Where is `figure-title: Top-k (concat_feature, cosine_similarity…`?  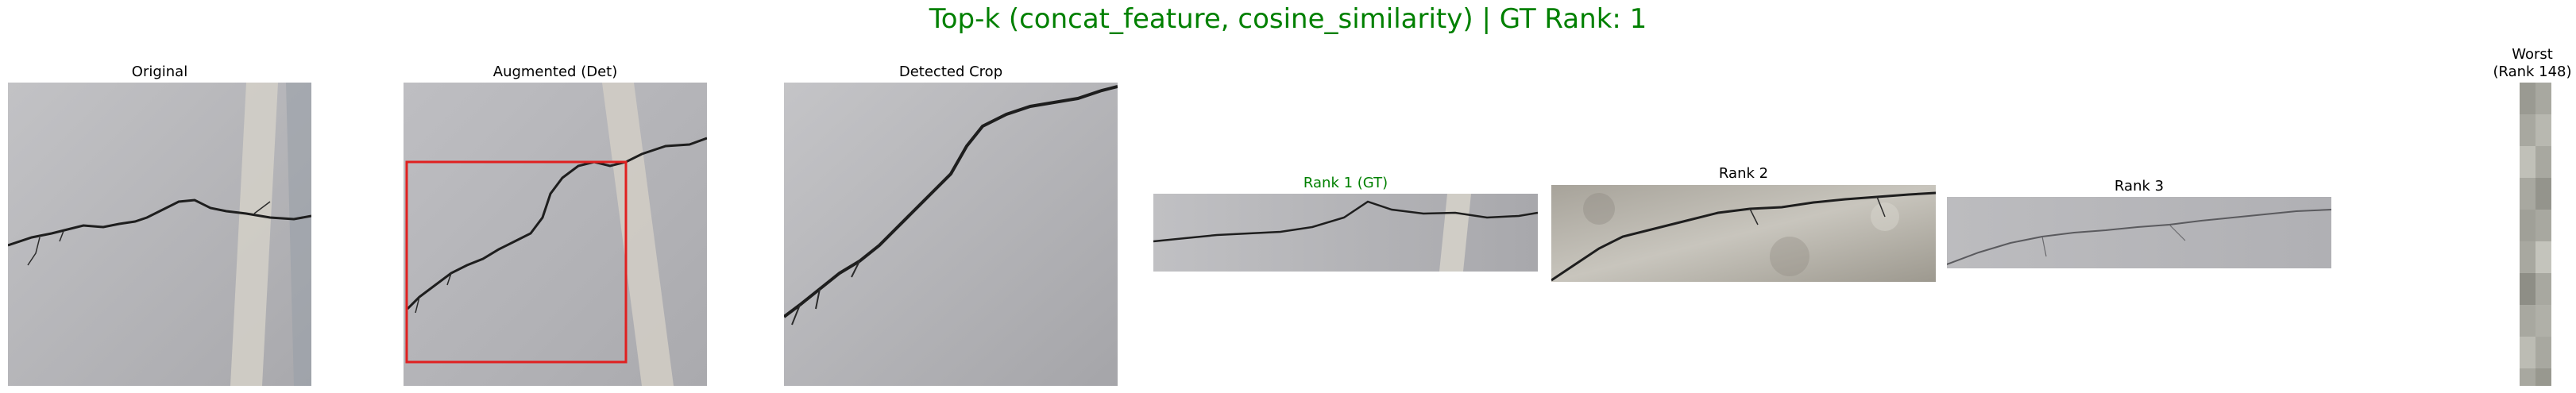
figure-title: Top-k (concat_feature, cosine_similarity… is located at coordinates (1288, 19).